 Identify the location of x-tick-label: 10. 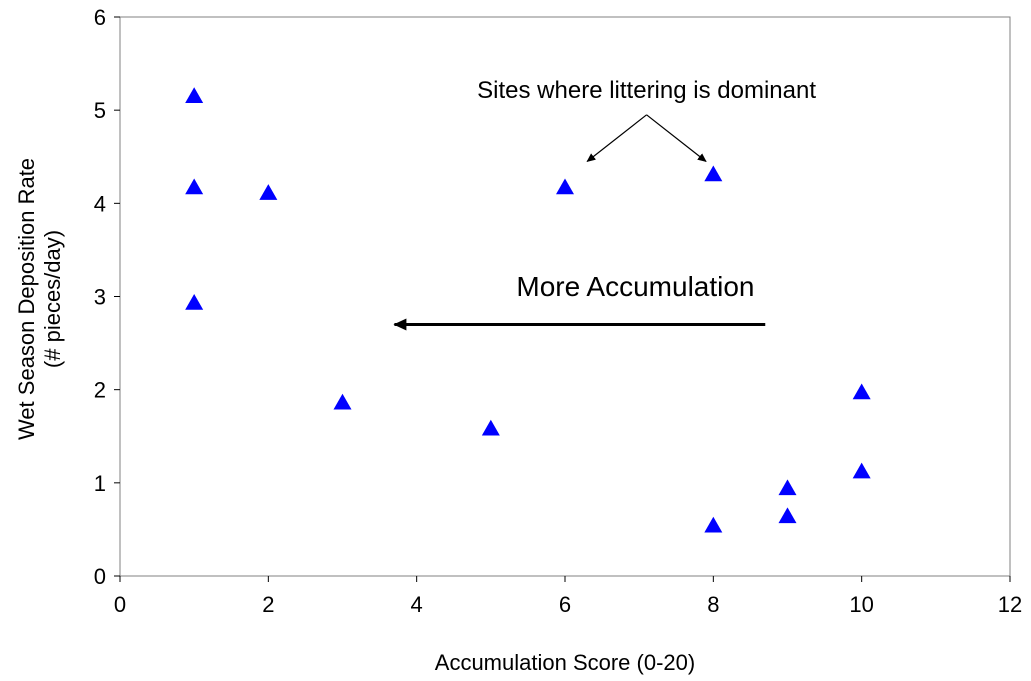
(861, 604).